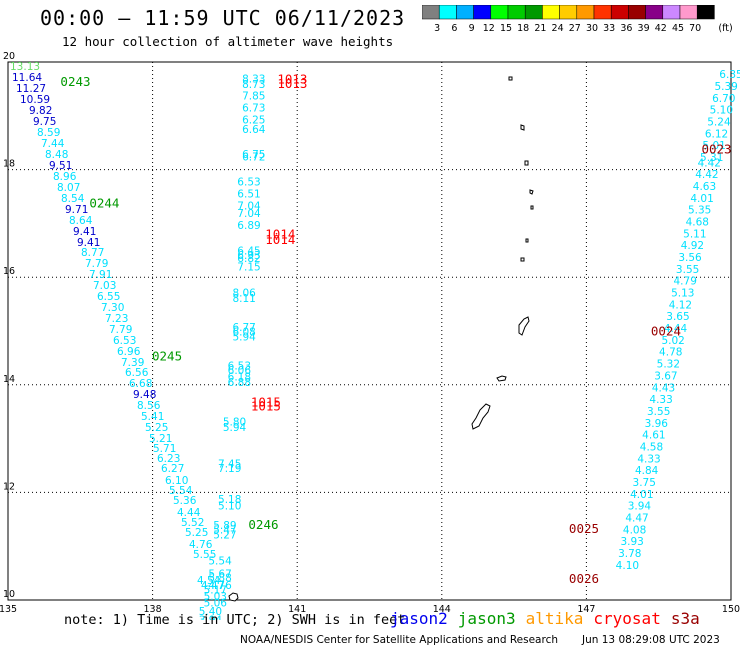 This screenshot has height=650, width=740. What do you see at coordinates (690, 258) in the screenshot?
I see `wave-height-value: 3.56` at bounding box center [690, 258].